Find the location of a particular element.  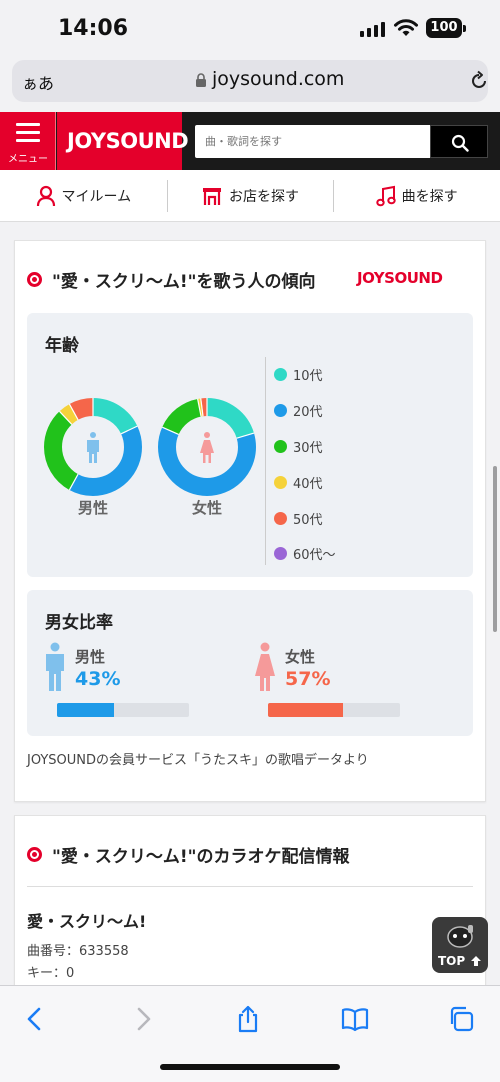

gender-ratio-title: 男女比率 is located at coordinates (79, 623).